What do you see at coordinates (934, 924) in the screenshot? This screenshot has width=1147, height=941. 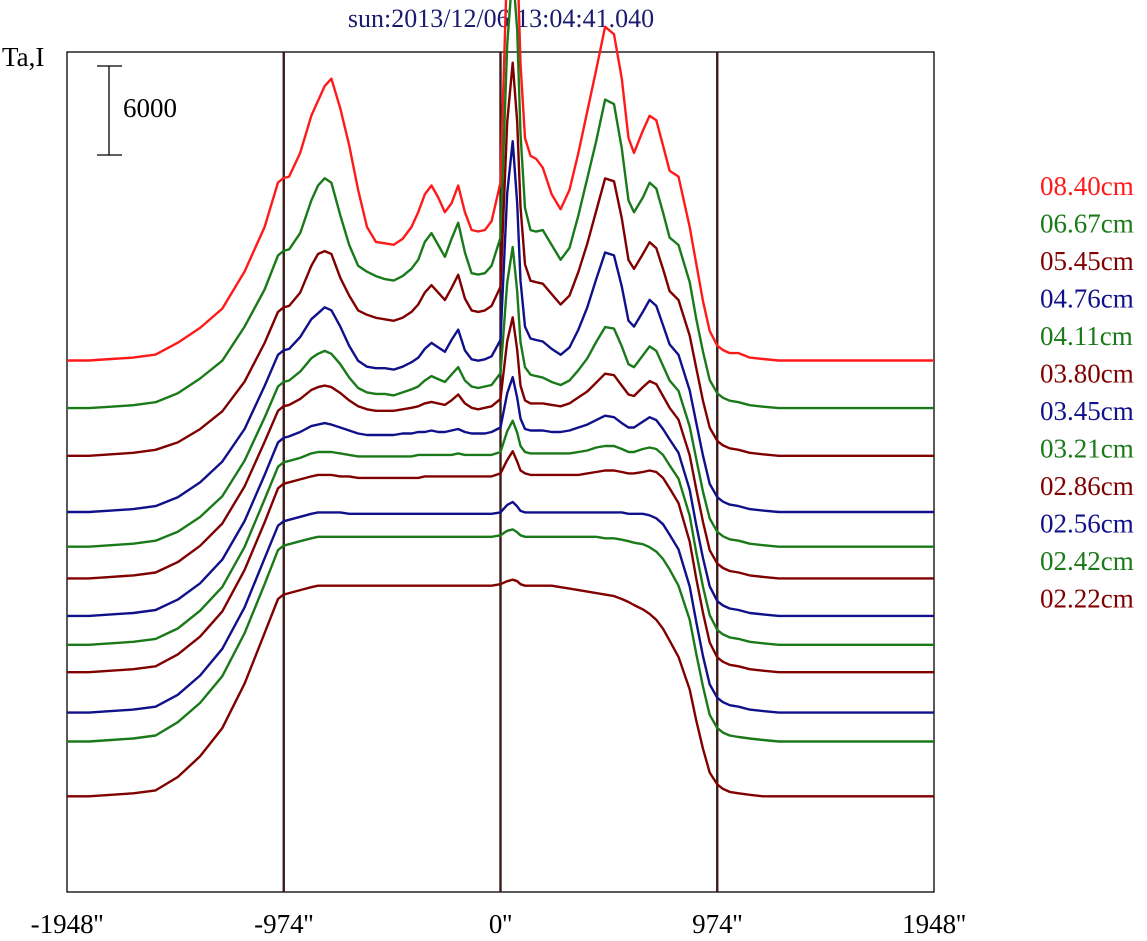 I see `x-tick-label: 1948''` at bounding box center [934, 924].